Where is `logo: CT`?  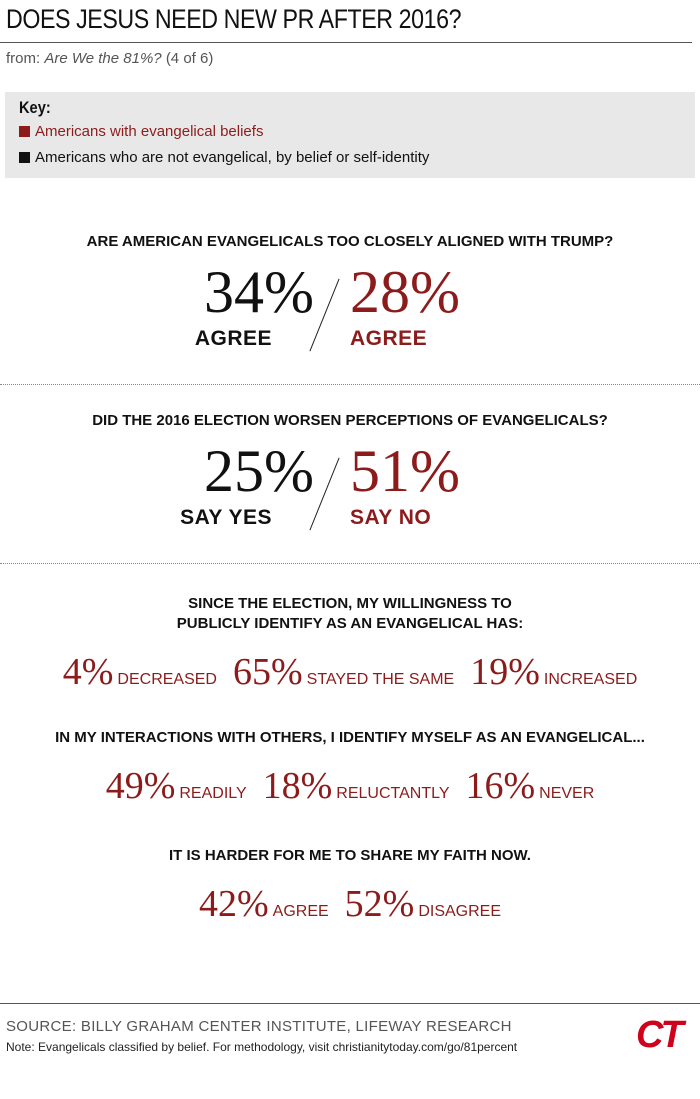
logo: CT is located at coordinates (660, 1035).